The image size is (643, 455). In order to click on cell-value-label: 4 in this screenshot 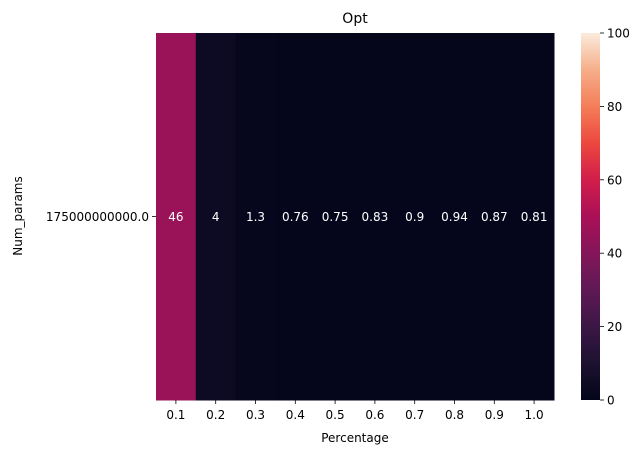, I will do `click(216, 217)`.